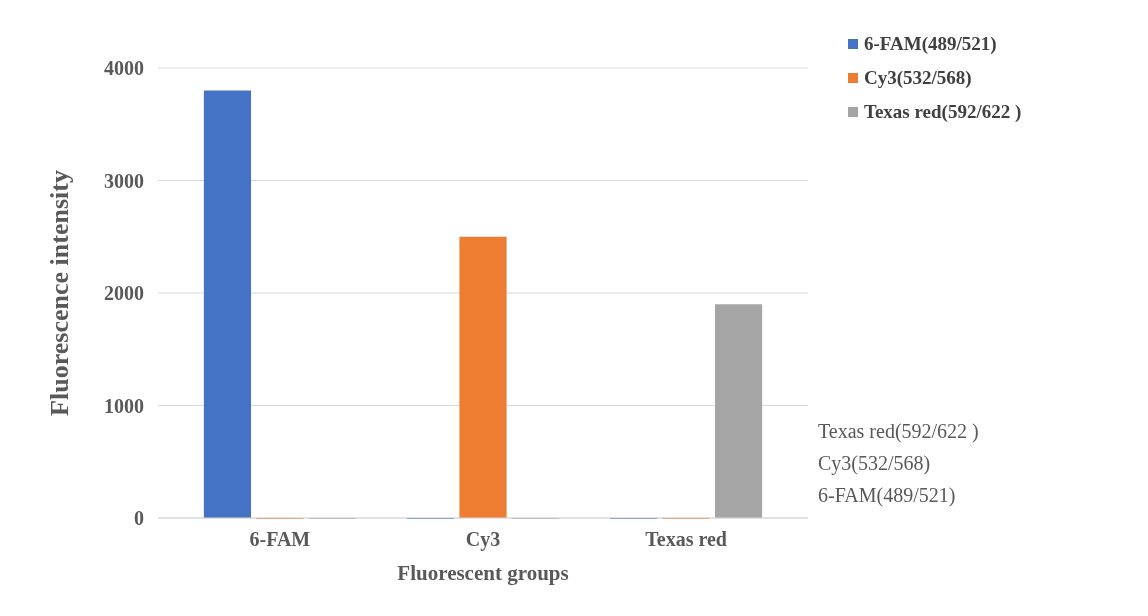 The width and height of the screenshot is (1148, 616). Describe the element at coordinates (124, 405) in the screenshot. I see `y-tick-label: 1000` at that location.